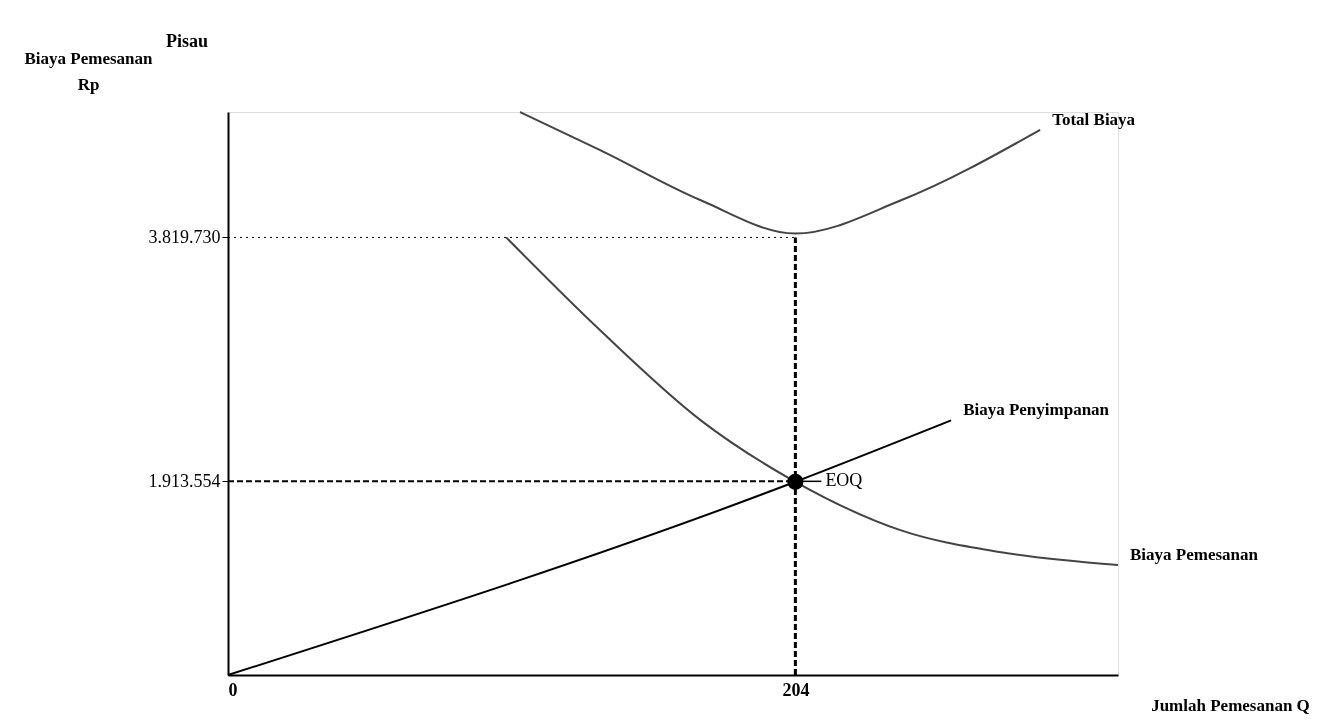  What do you see at coordinates (184, 480) in the screenshot?
I see `y-tick-label: 1.913.554` at bounding box center [184, 480].